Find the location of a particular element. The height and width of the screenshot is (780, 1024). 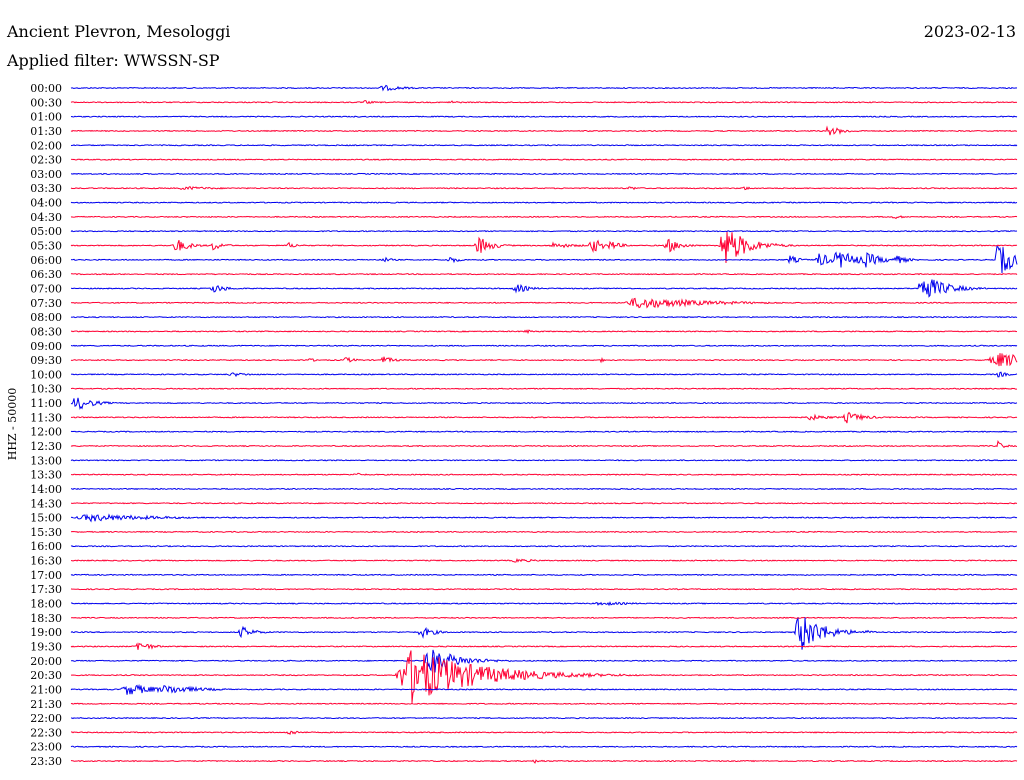

time-label-2100: 21:00 is located at coordinates (46, 689).